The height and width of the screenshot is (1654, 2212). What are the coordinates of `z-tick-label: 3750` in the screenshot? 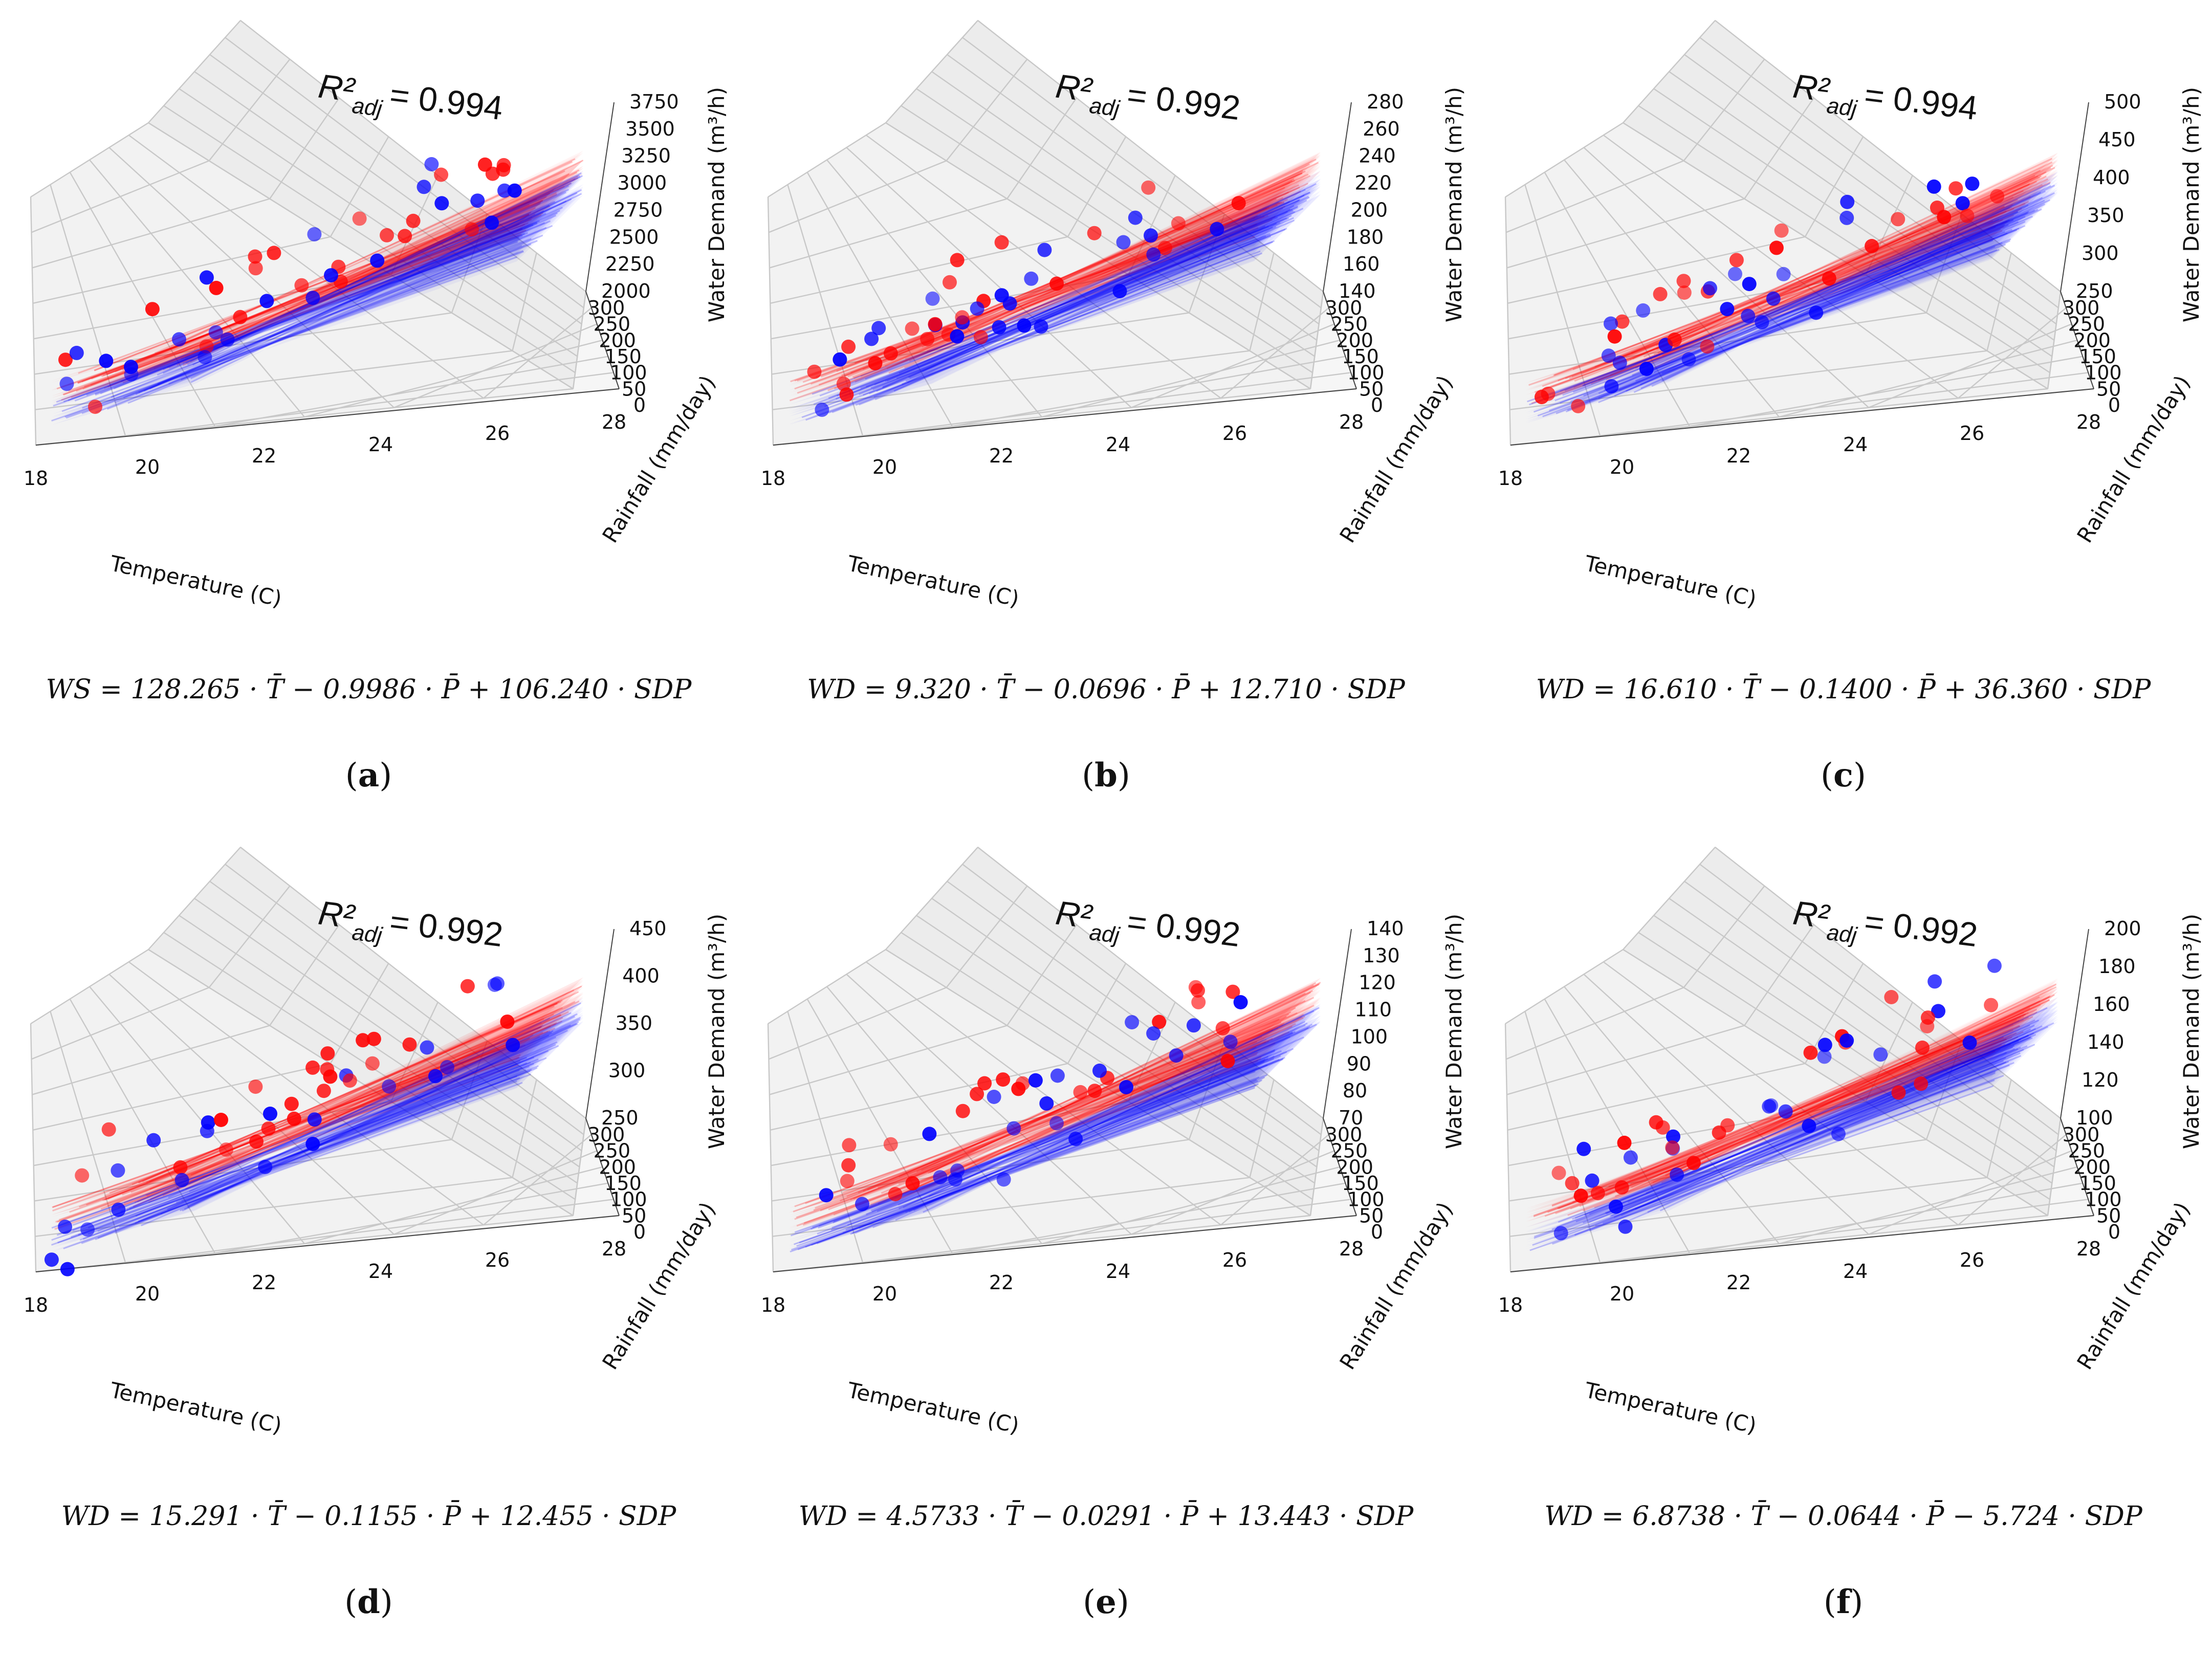 It's located at (654, 102).